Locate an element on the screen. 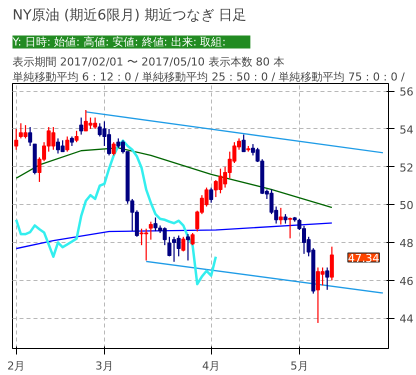  text: 表示期間 2017/02/01 〜 2017/05/10 表示本数 80 本 is located at coordinates (148, 62).